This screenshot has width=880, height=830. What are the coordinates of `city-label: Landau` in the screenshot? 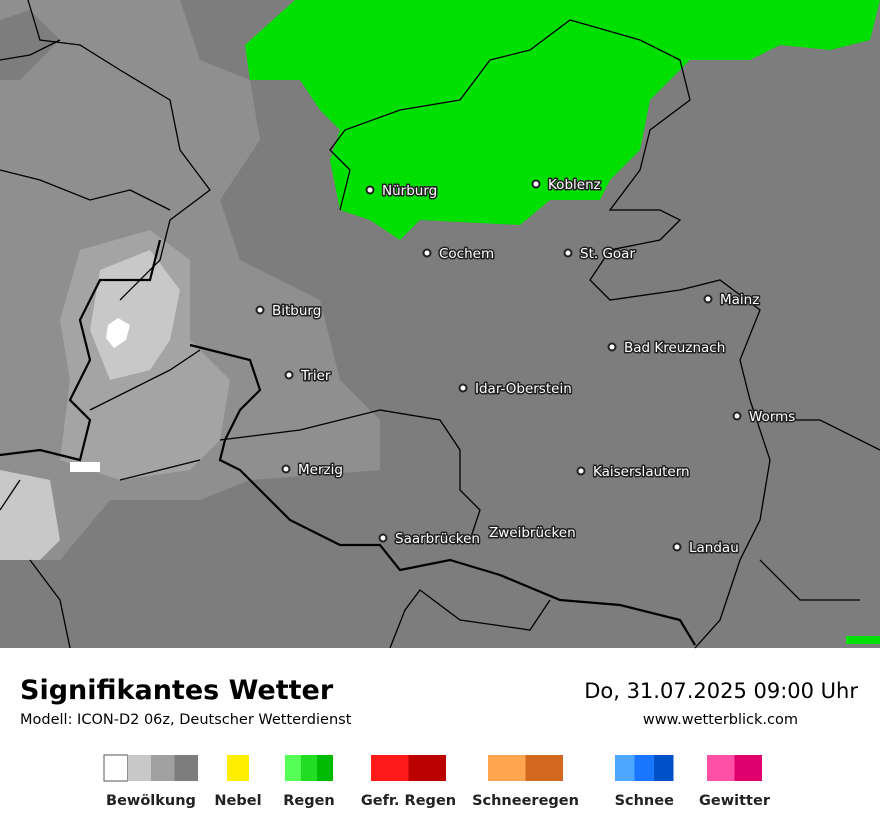 It's located at (714, 548).